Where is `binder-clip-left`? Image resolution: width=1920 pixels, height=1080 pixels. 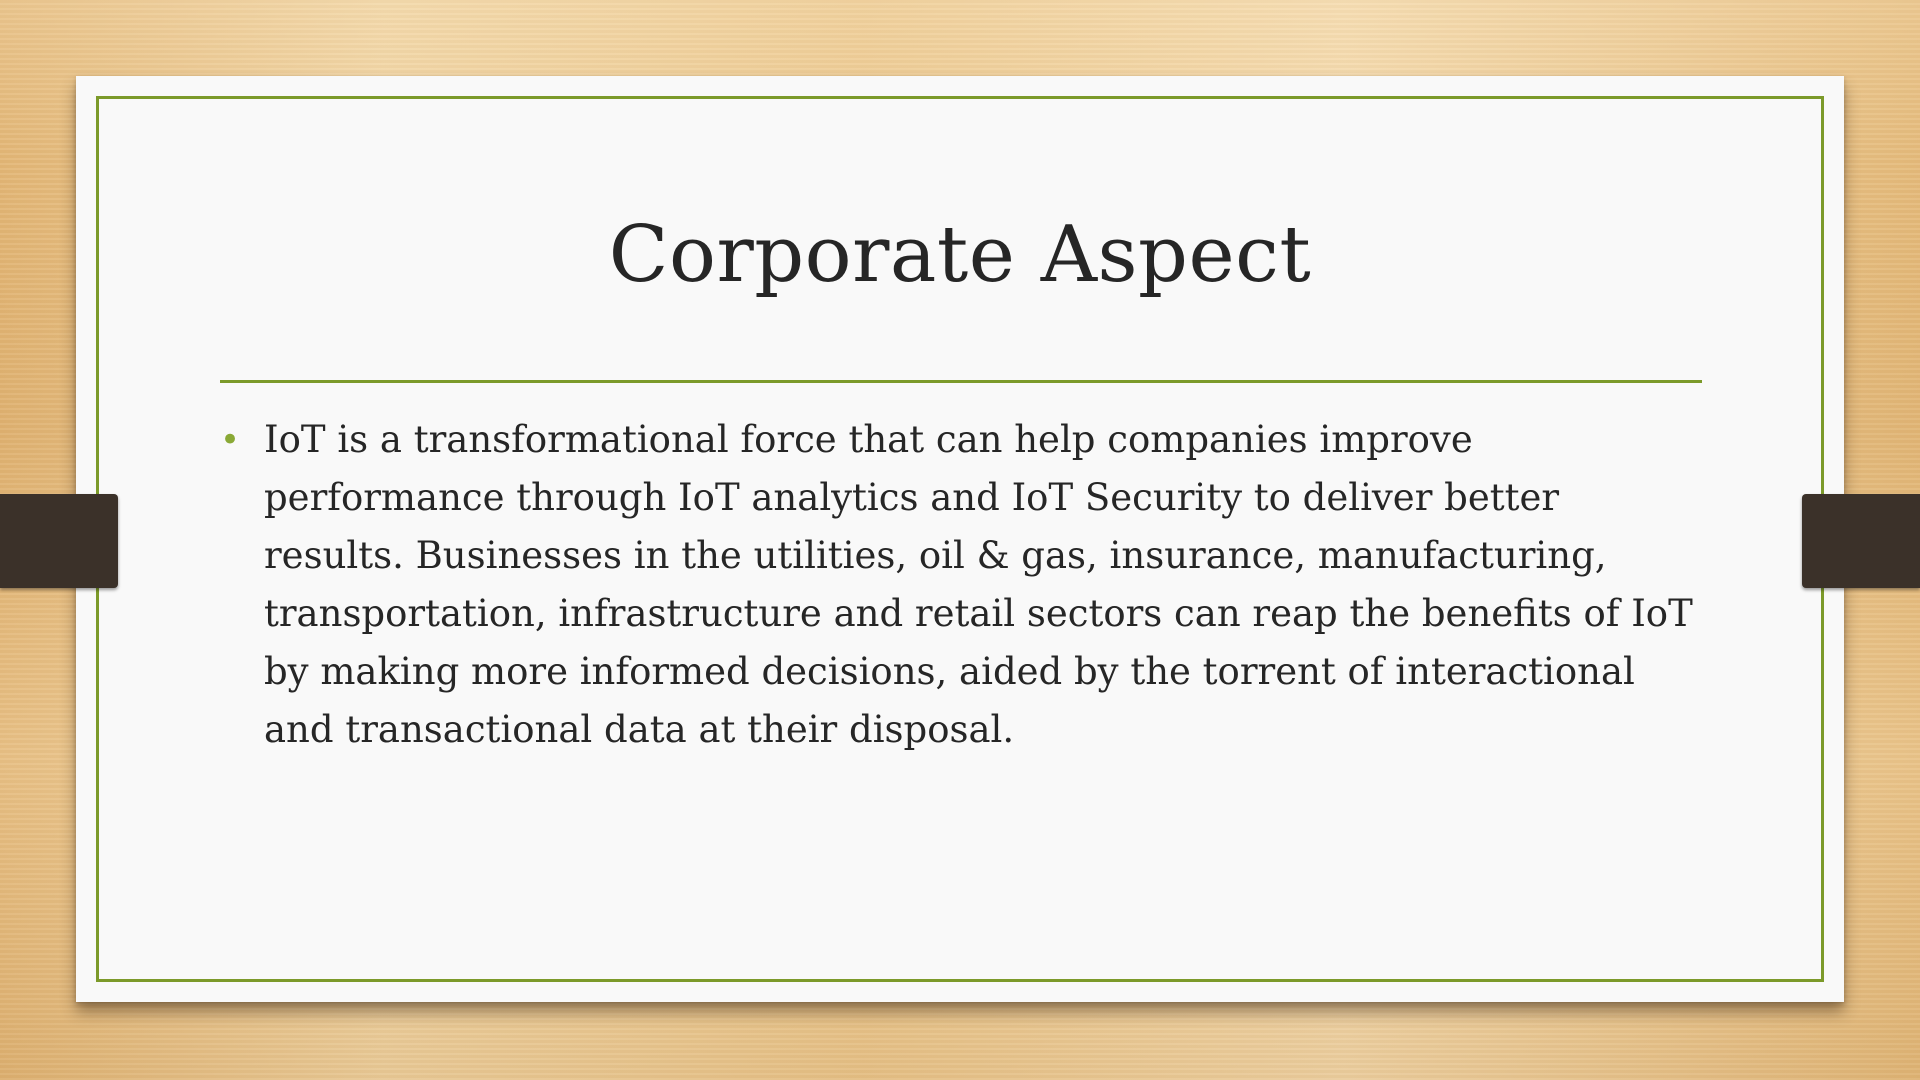
binder-clip-left is located at coordinates (59, 541).